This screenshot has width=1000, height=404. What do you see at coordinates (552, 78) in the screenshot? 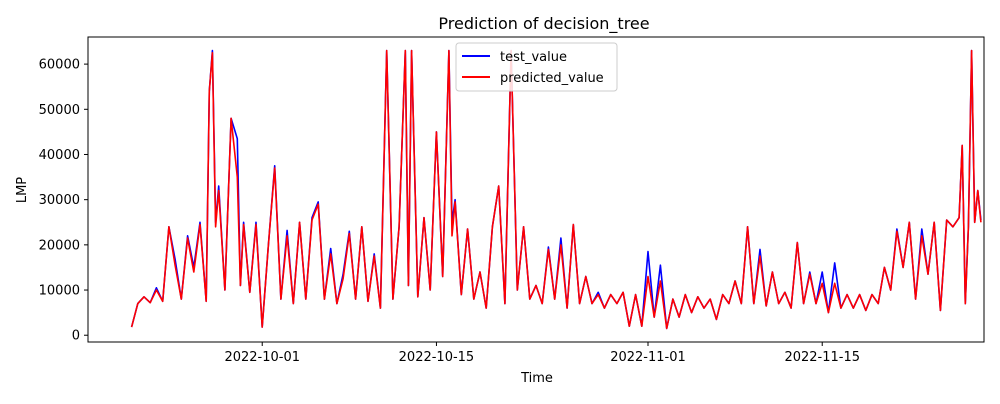
I see `legend-label-predicted-value: predicted_value` at bounding box center [552, 78].